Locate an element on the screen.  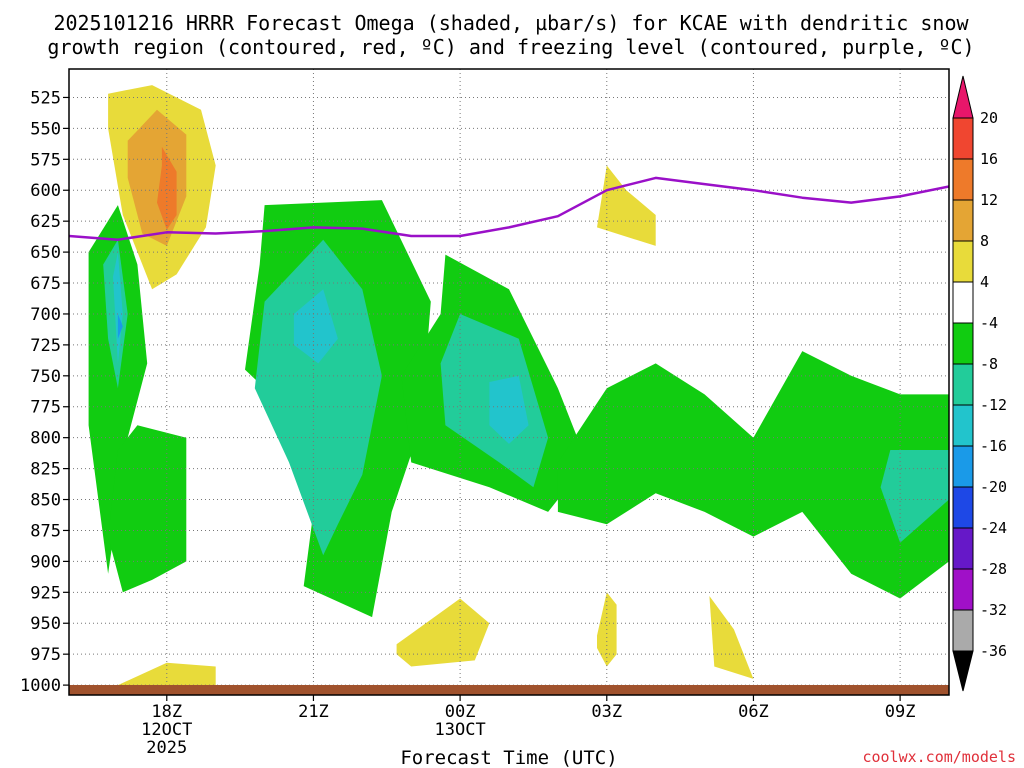
y-tick-label-850: 850 is located at coordinates (45, 501).